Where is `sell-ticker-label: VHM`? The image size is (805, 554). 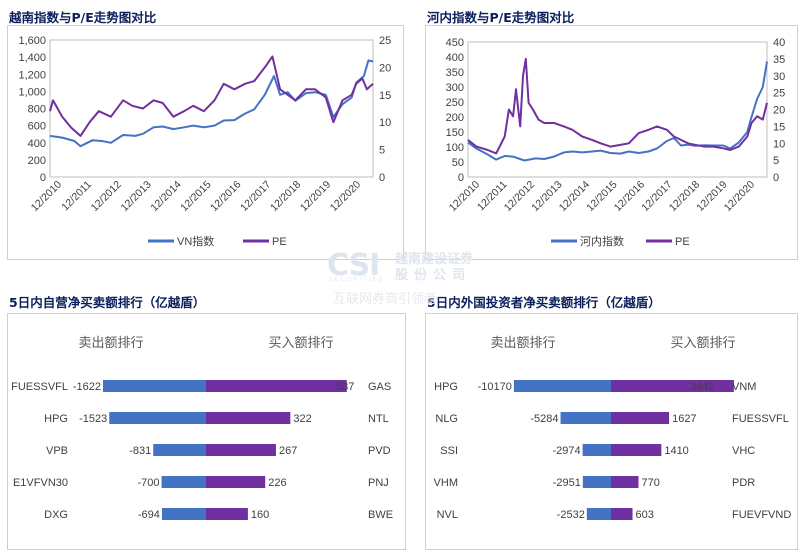
sell-ticker-label: VHM is located at coordinates (446, 483).